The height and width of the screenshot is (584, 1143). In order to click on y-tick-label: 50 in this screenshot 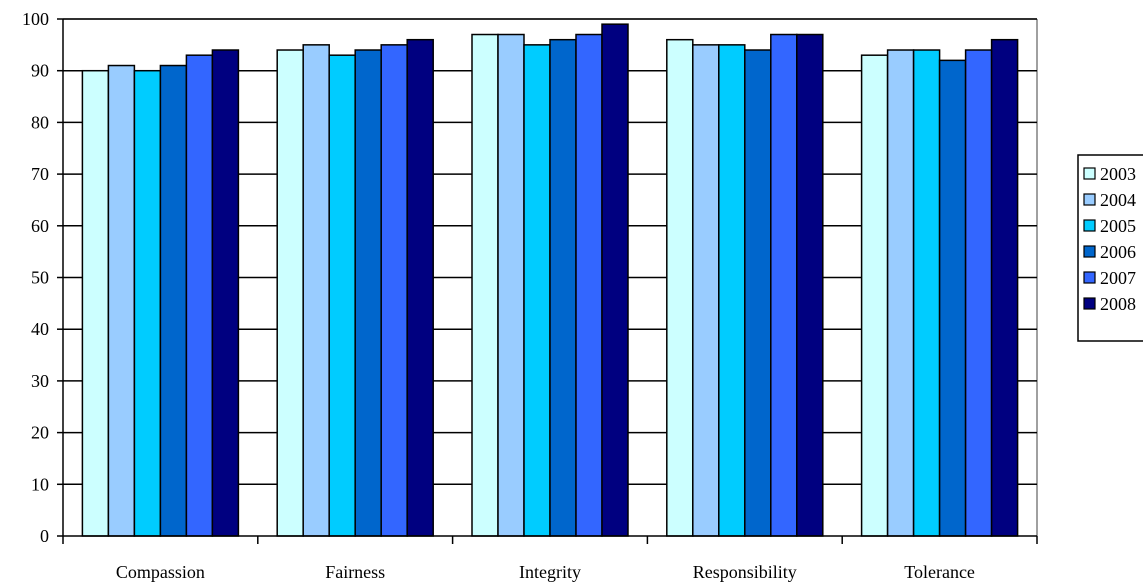, I will do `click(40, 278)`.